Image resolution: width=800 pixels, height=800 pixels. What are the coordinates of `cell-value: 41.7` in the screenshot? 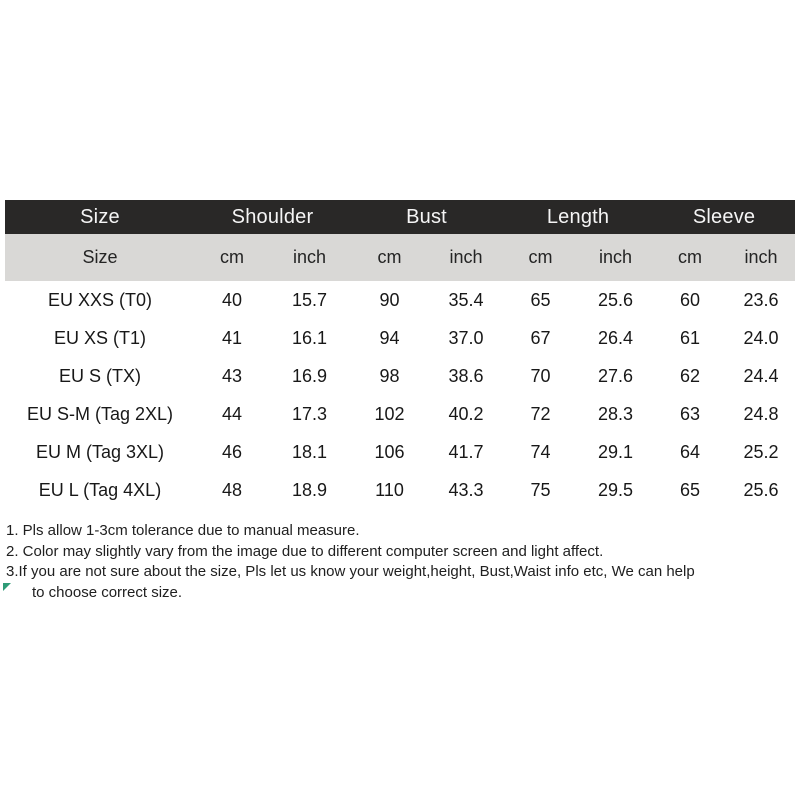 It's located at (466, 451).